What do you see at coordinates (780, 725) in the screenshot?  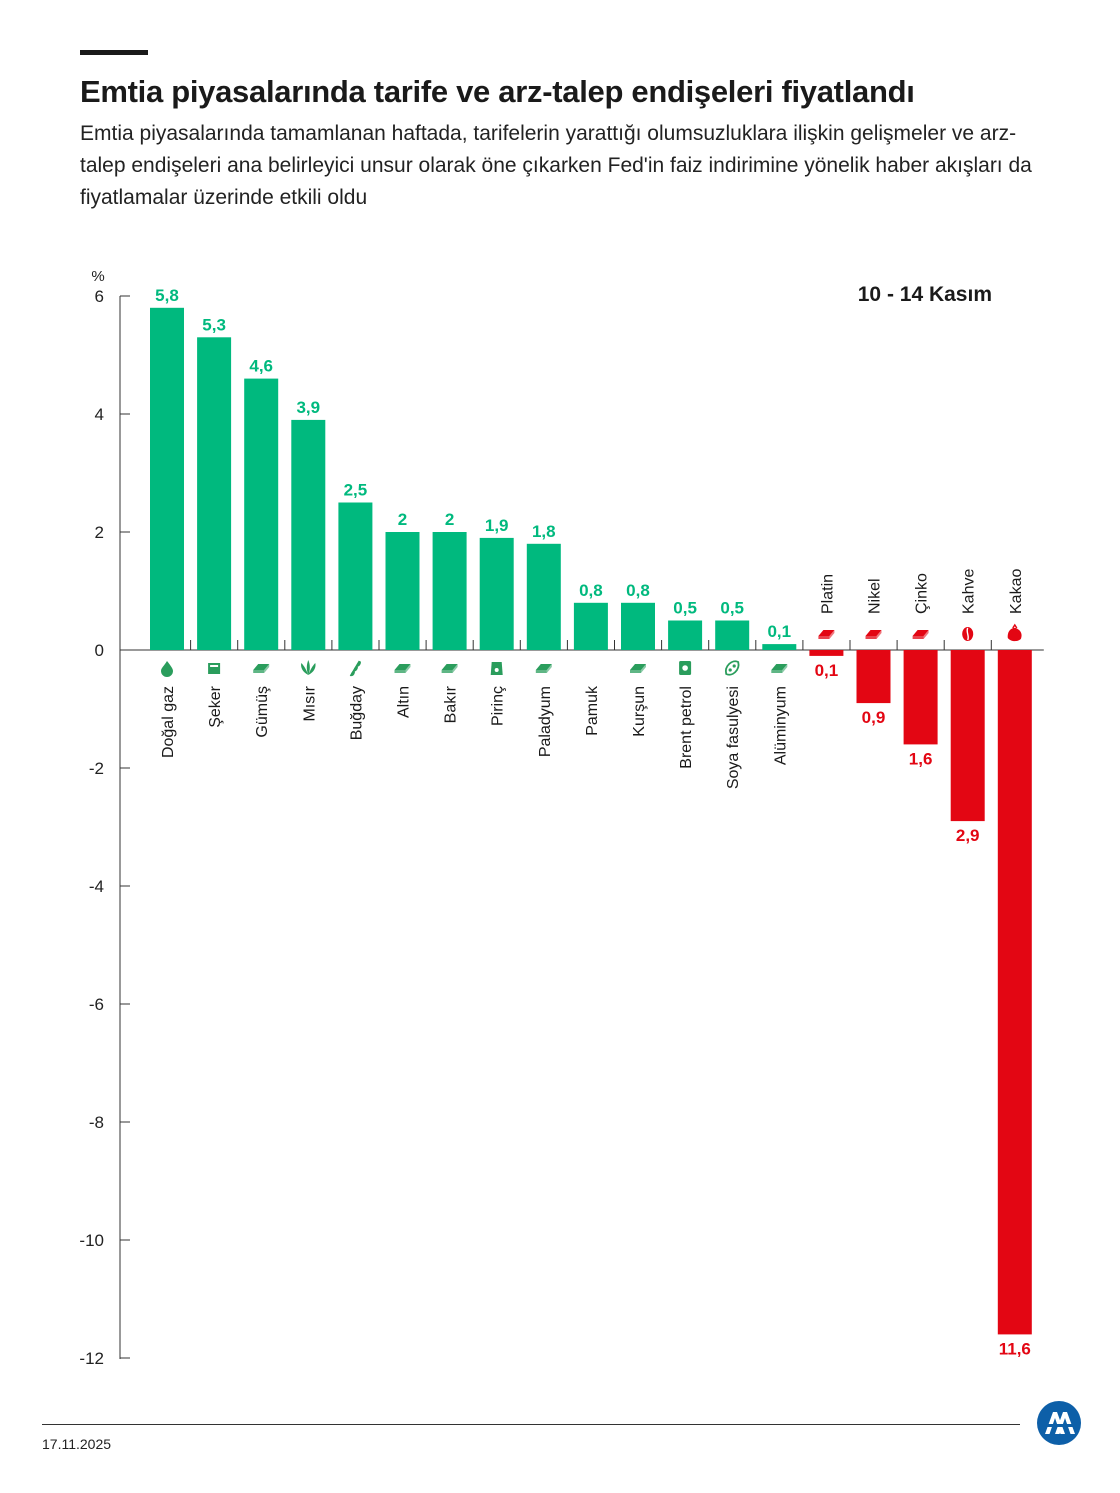 I see `category-label: Alüminyum` at bounding box center [780, 725].